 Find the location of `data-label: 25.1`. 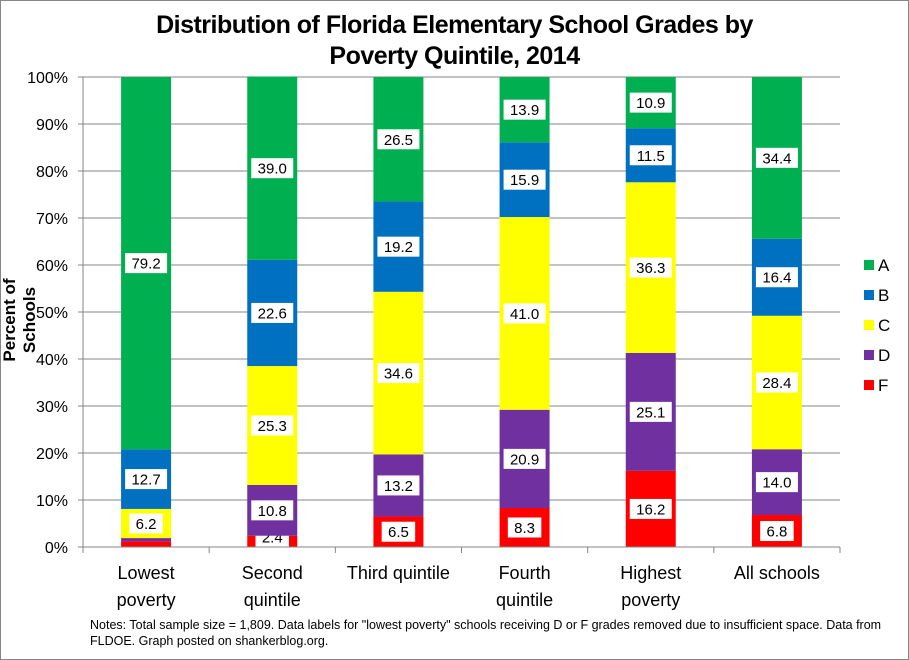

data-label: 25.1 is located at coordinates (650, 412).